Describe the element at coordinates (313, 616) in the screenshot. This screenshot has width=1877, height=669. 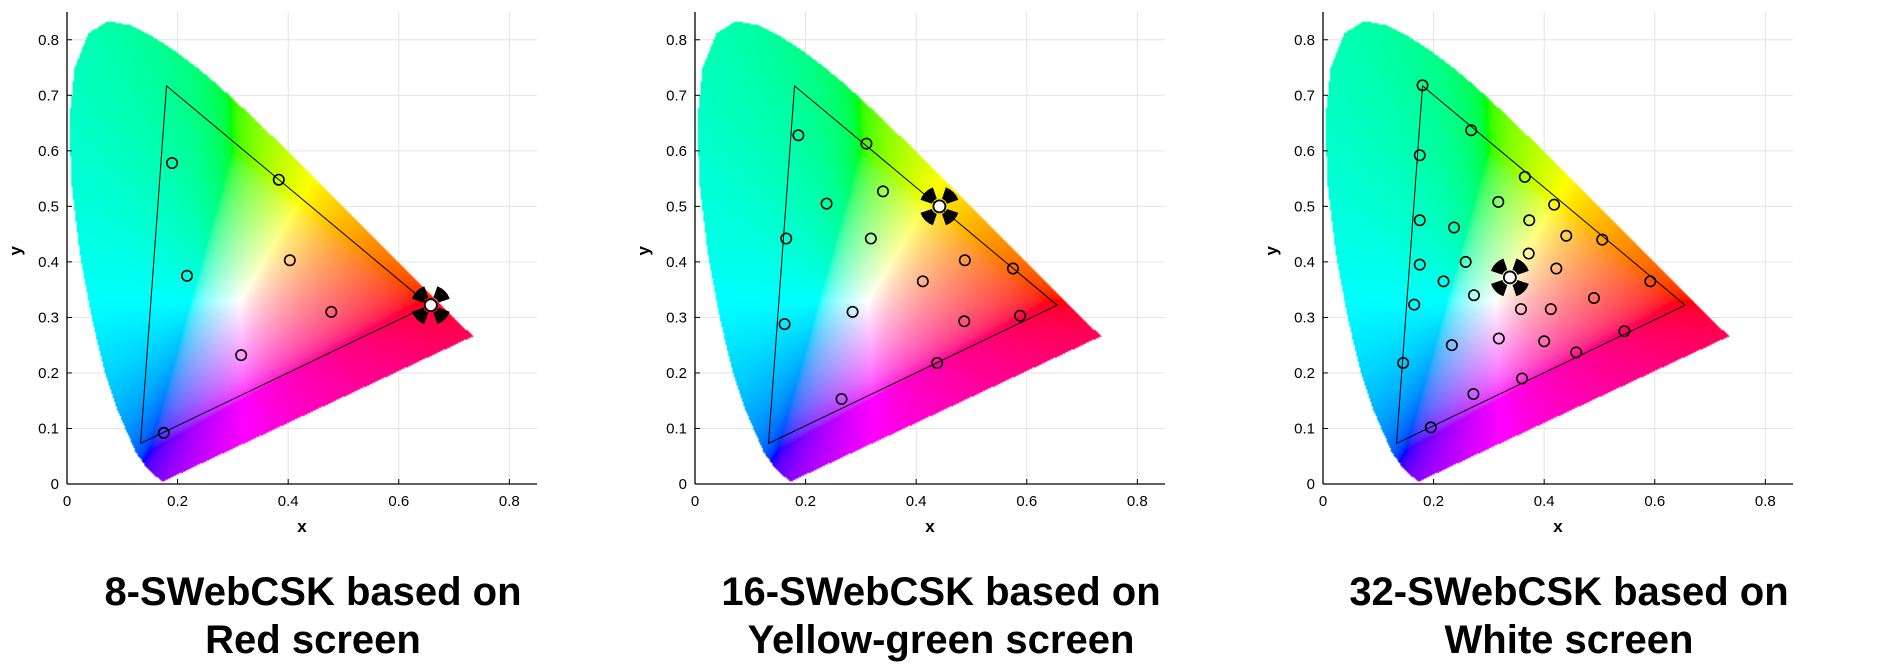
I see `caption: 8-SWebCSK based on Red screen` at that location.